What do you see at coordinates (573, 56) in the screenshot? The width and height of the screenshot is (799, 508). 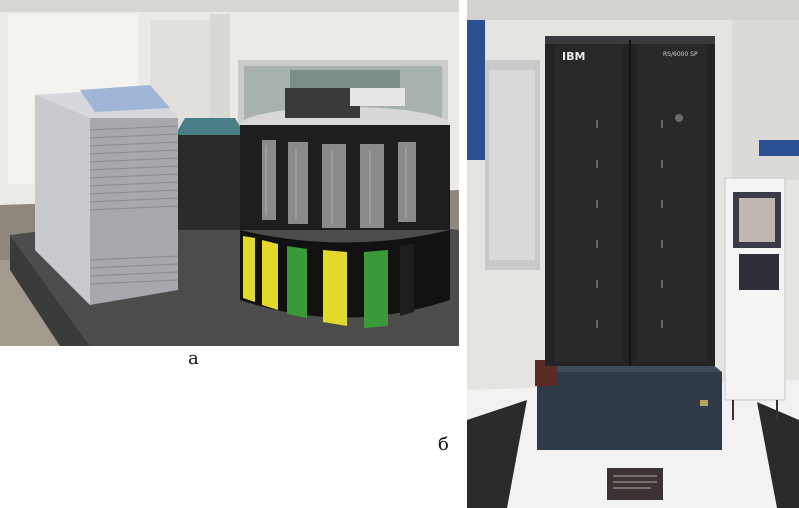 I see `ibm-logo-text: IBM` at bounding box center [573, 56].